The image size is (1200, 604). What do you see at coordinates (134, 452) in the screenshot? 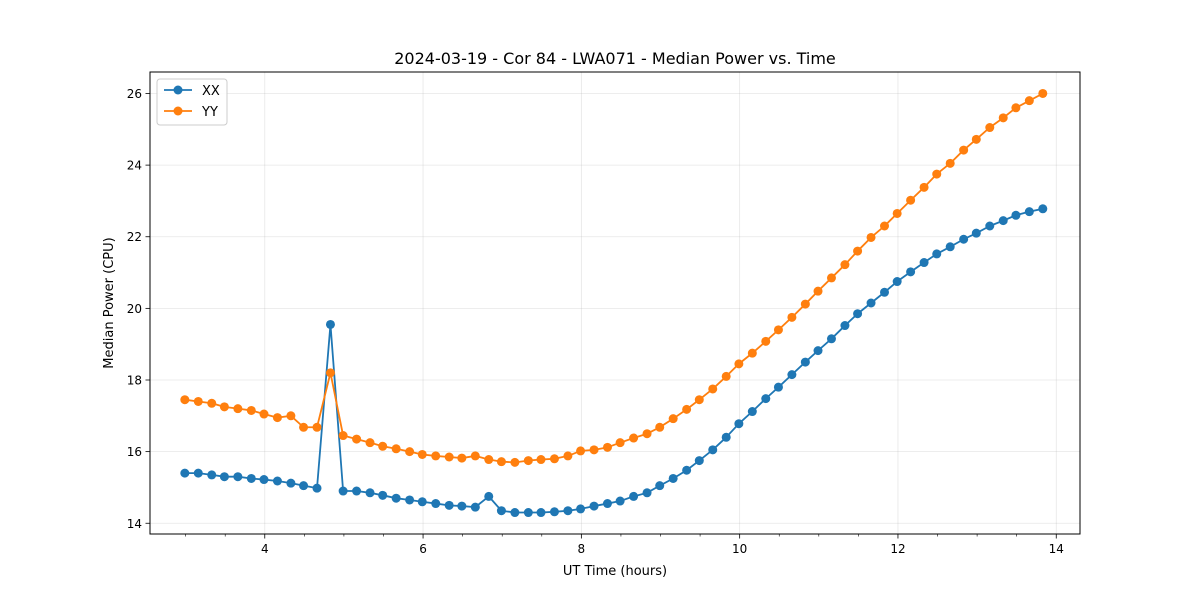
I see `y-tick-label: 16` at bounding box center [134, 452].